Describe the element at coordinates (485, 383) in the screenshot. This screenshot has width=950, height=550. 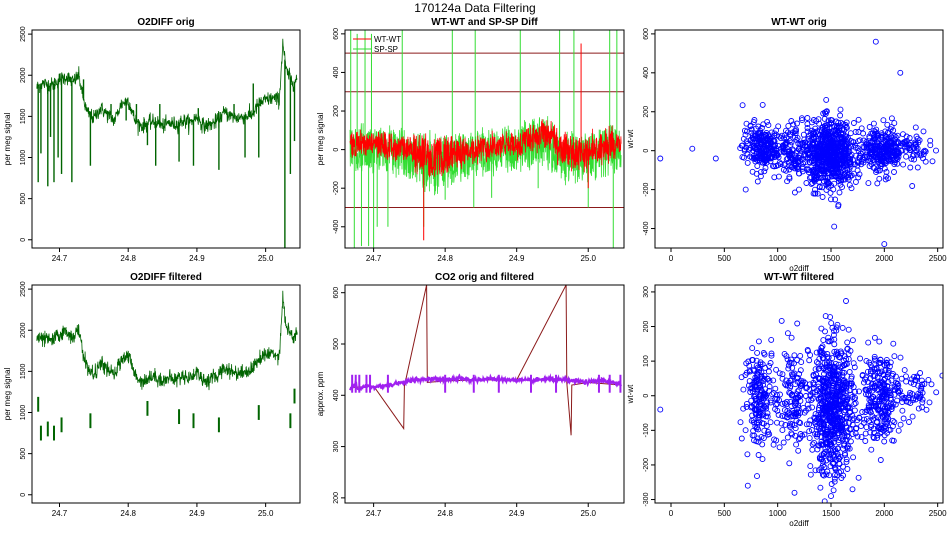
I see `series-line-filtered` at that location.